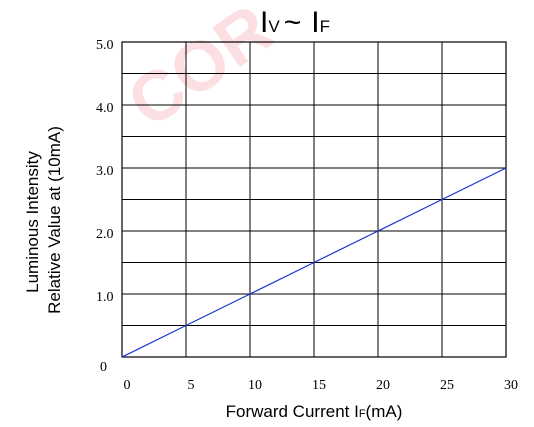 This screenshot has height=427, width=534. I want to click on title-sub-right: F, so click(325, 26).